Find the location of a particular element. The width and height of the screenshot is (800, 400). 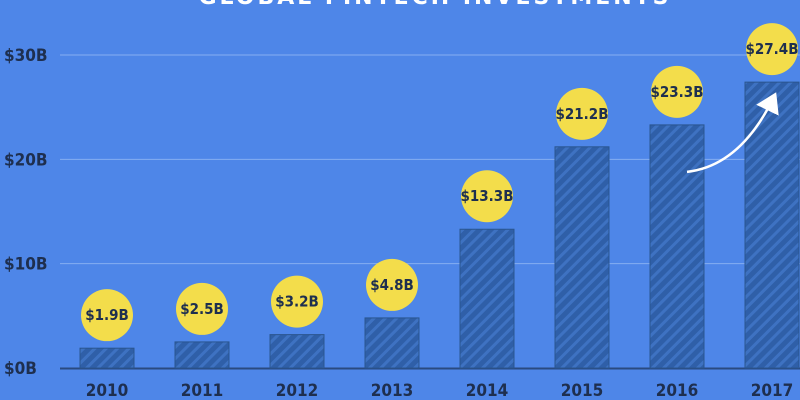

data-label: $23.3B is located at coordinates (677, 92).